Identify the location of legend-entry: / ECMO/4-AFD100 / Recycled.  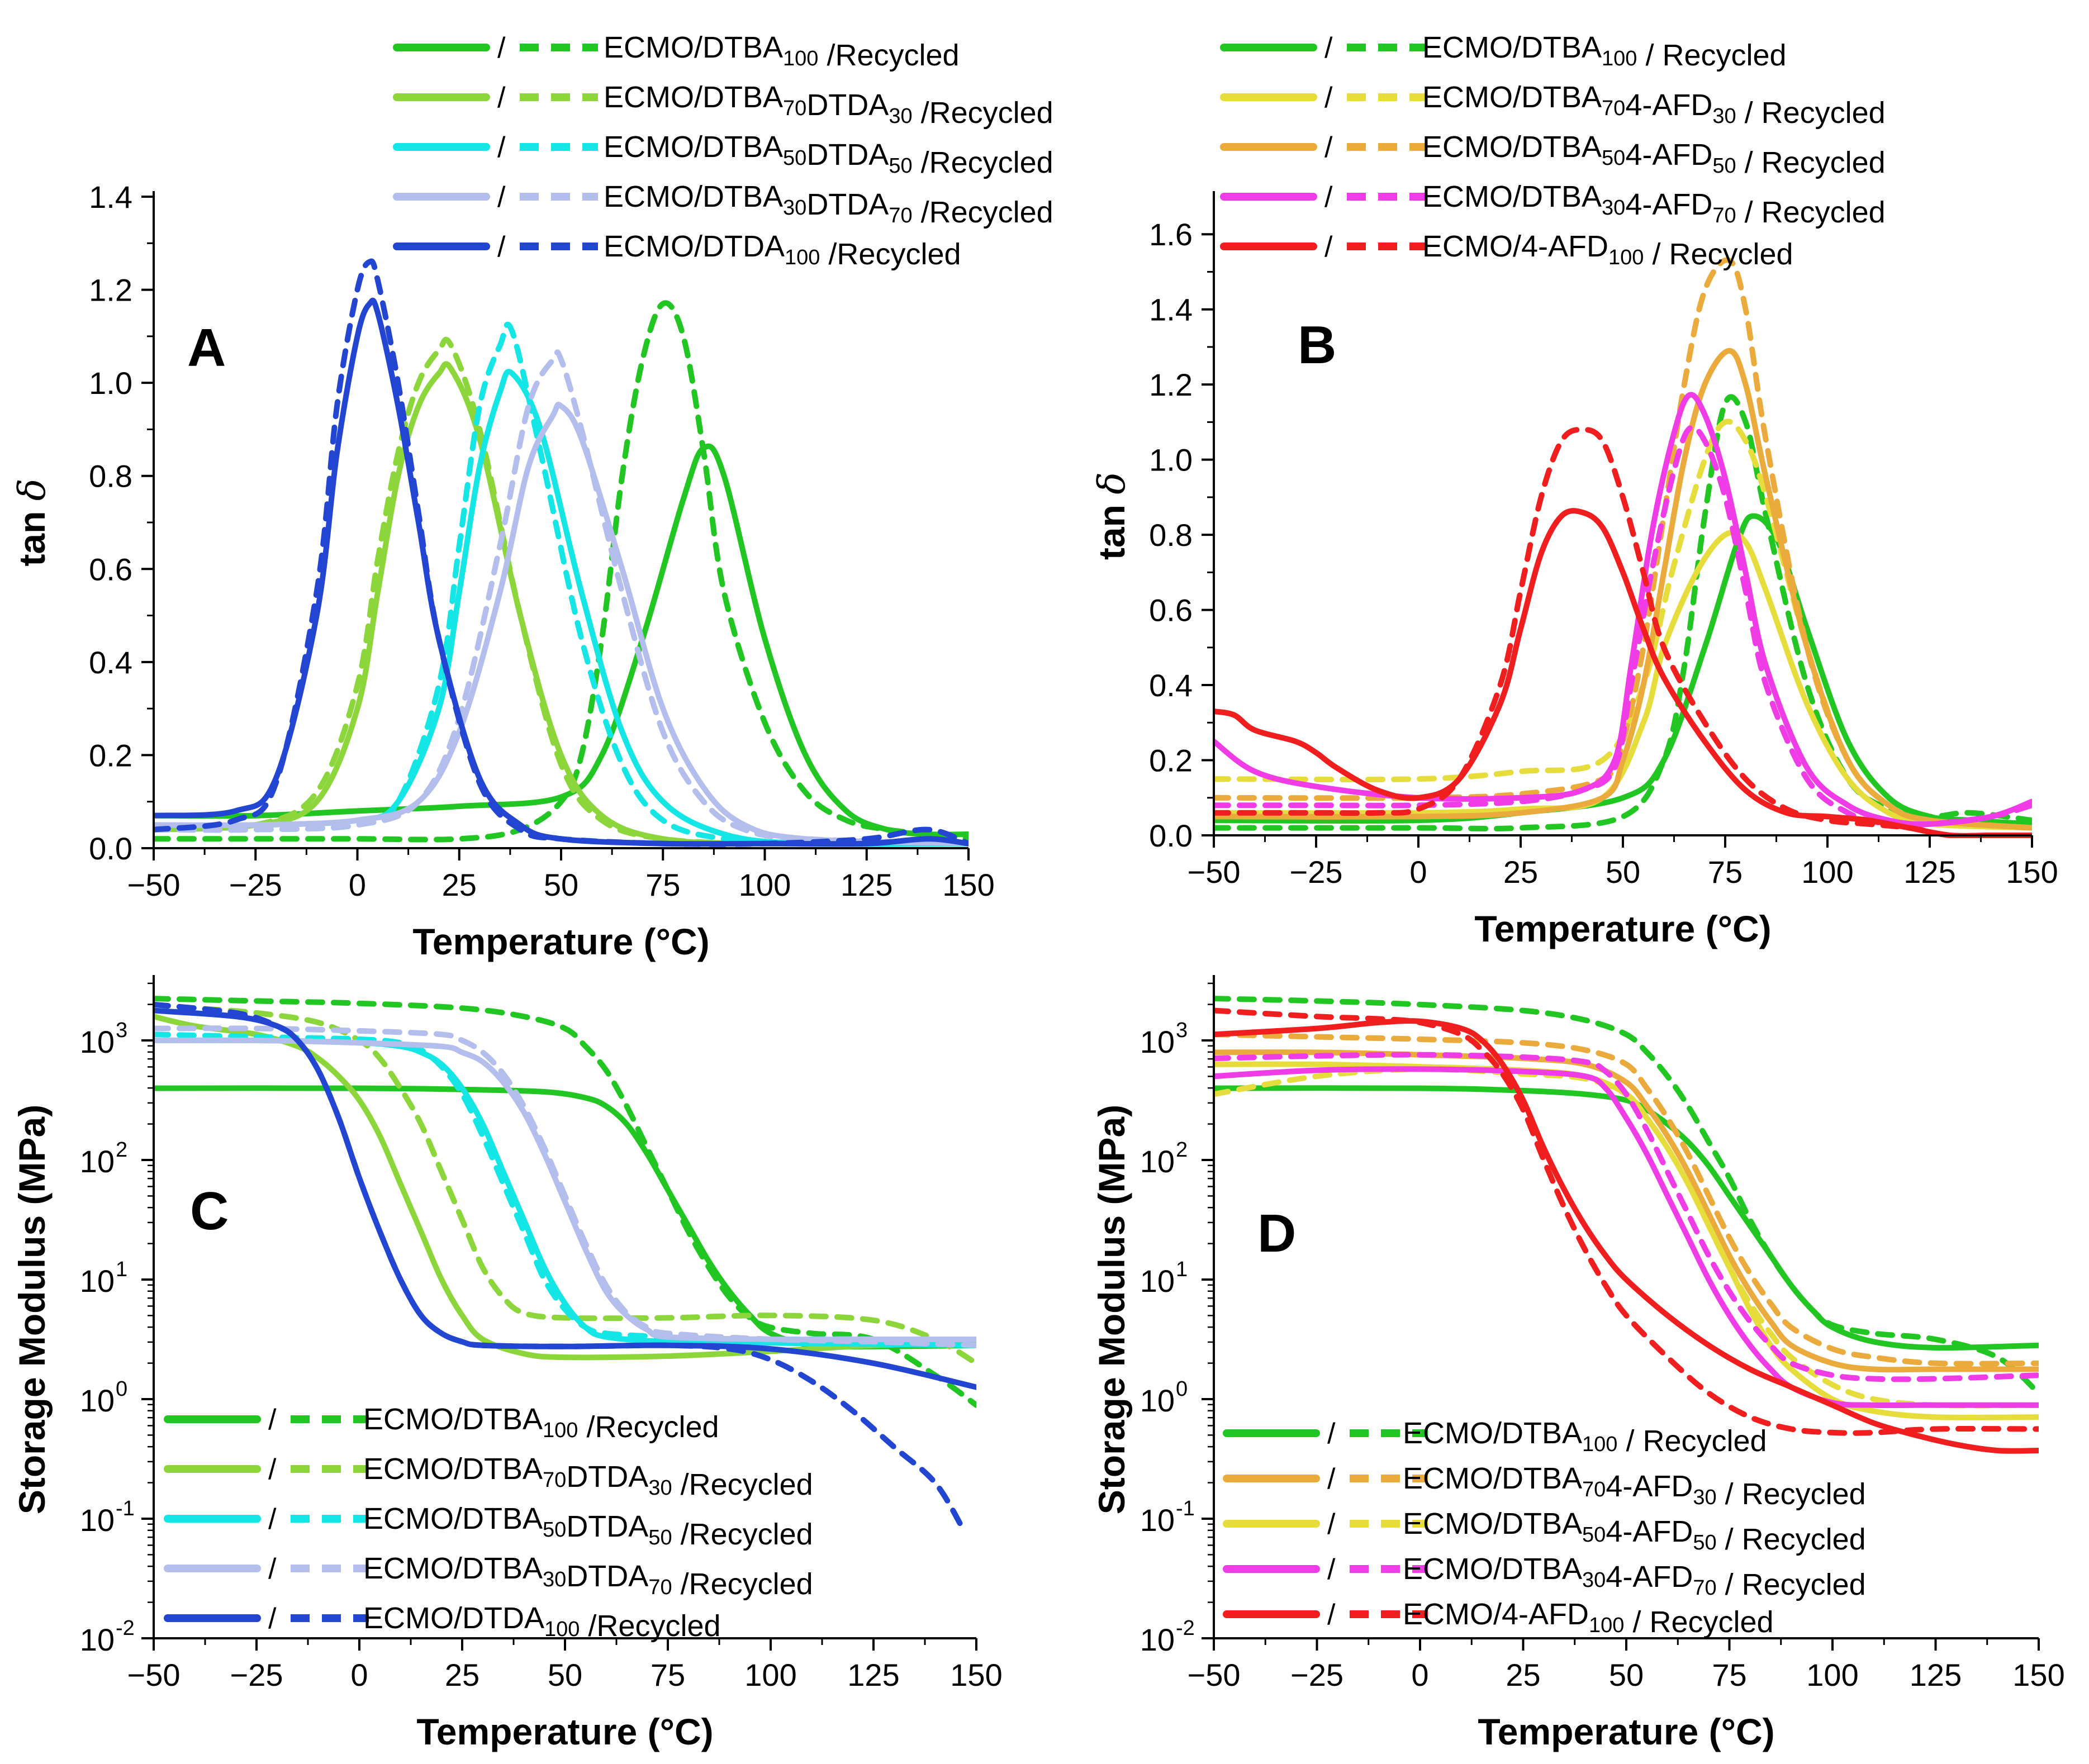
(1506, 250).